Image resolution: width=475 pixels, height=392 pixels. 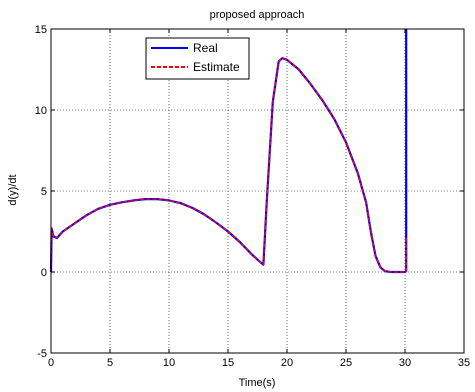 I want to click on y-tick-label: 0, so click(x=44, y=273).